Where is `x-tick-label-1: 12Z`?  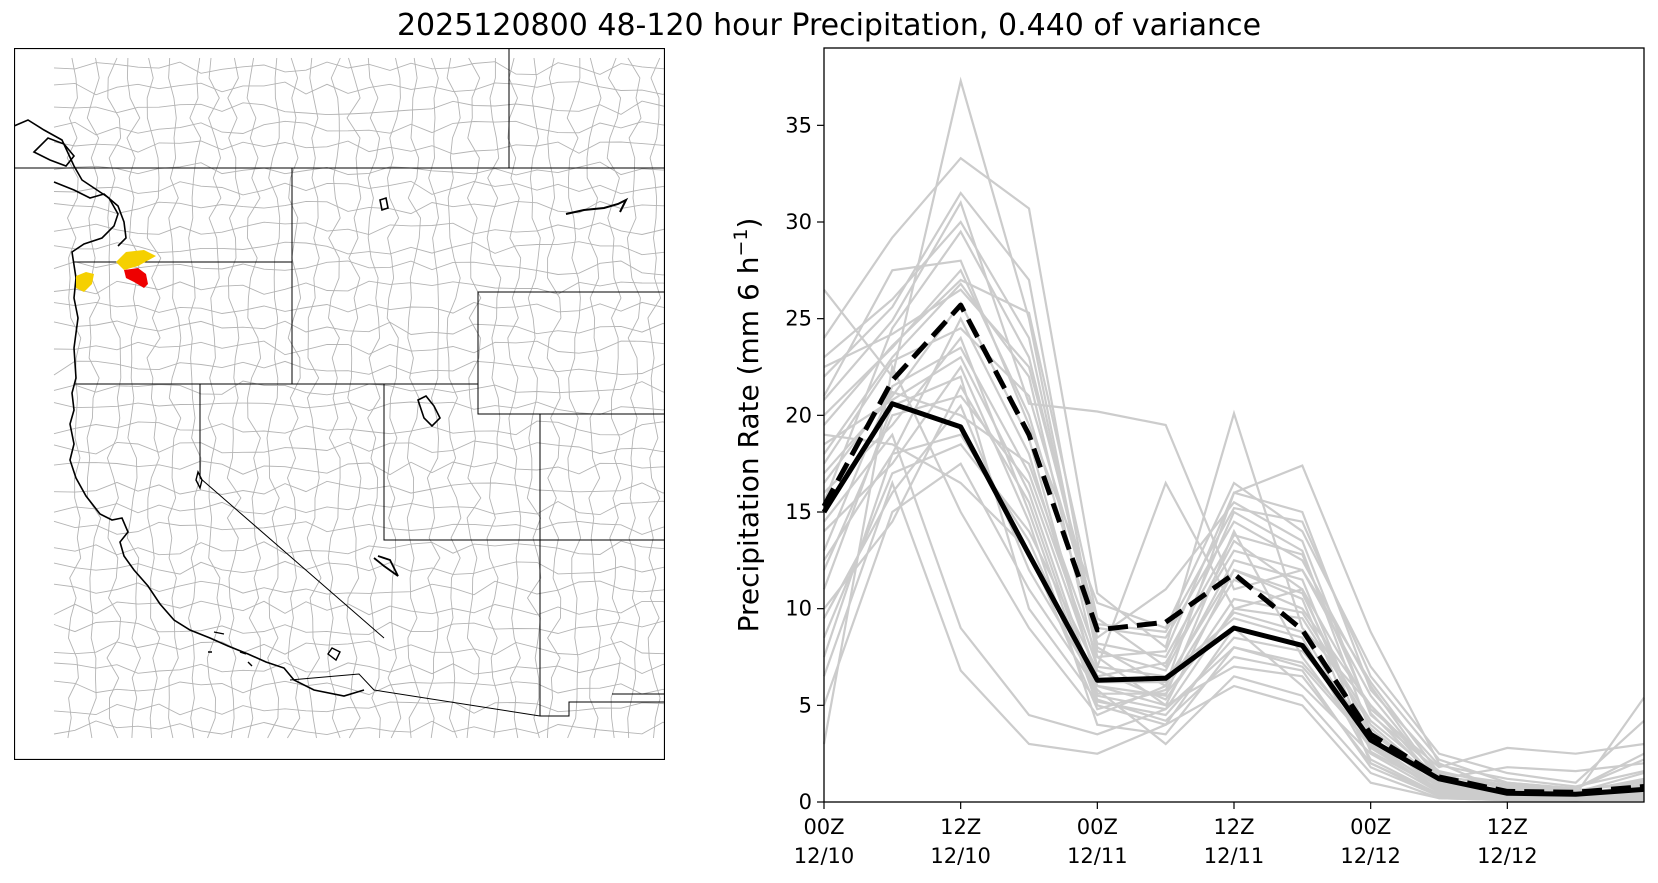 x-tick-label-1: 12Z is located at coordinates (960, 827).